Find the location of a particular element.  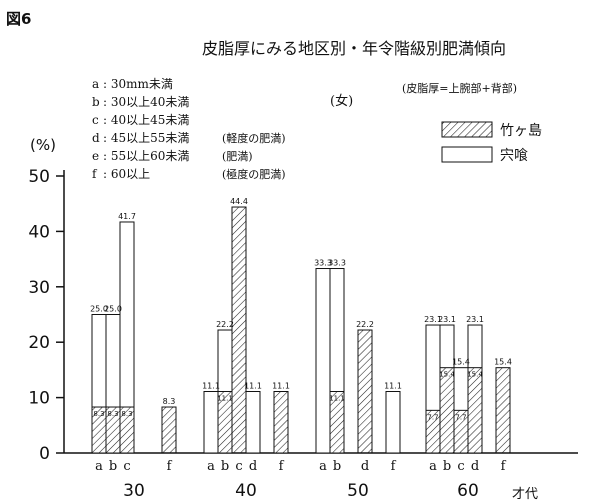

data-label-inner-60-b: 15.4 is located at coordinates (447, 375).